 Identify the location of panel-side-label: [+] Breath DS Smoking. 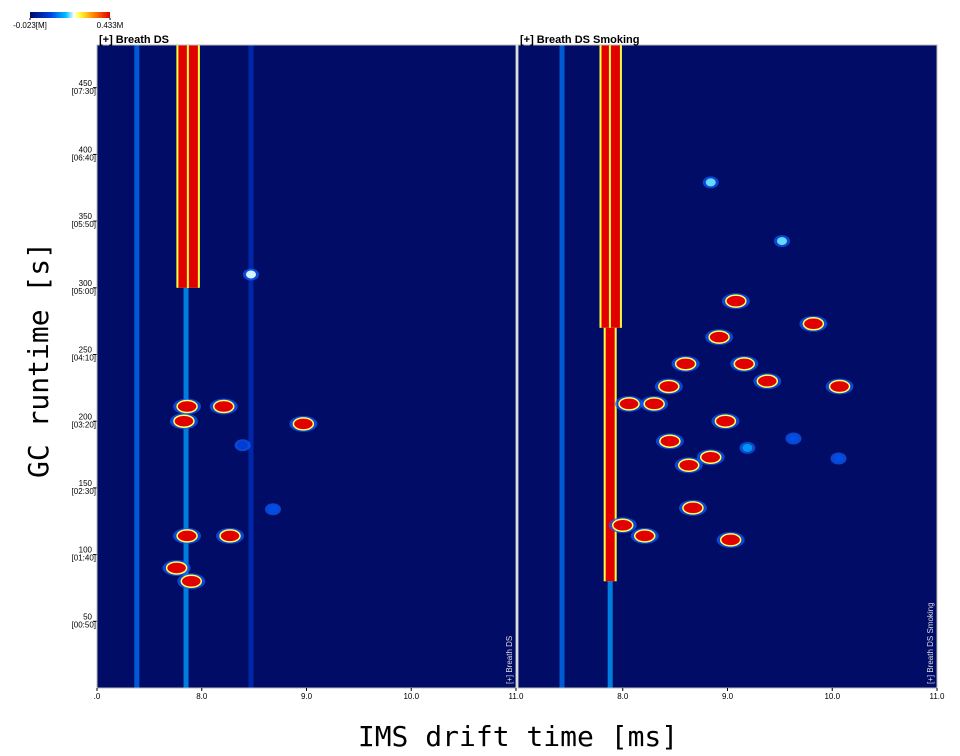
(930, 643).